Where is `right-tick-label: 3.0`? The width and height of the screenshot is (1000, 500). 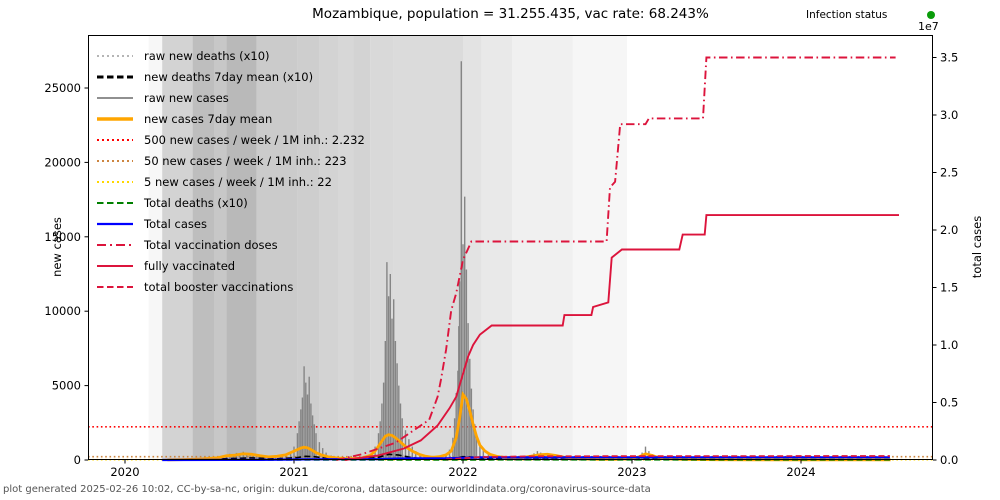
right-tick-label: 3.0 is located at coordinates (949, 115).